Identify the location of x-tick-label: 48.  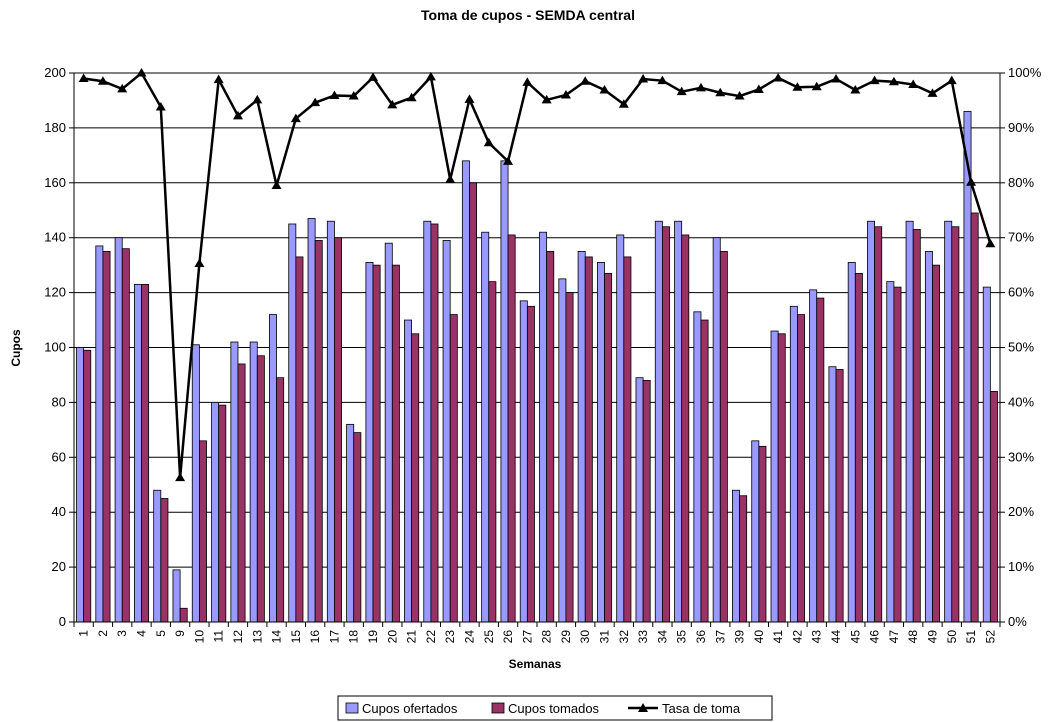
(913, 637).